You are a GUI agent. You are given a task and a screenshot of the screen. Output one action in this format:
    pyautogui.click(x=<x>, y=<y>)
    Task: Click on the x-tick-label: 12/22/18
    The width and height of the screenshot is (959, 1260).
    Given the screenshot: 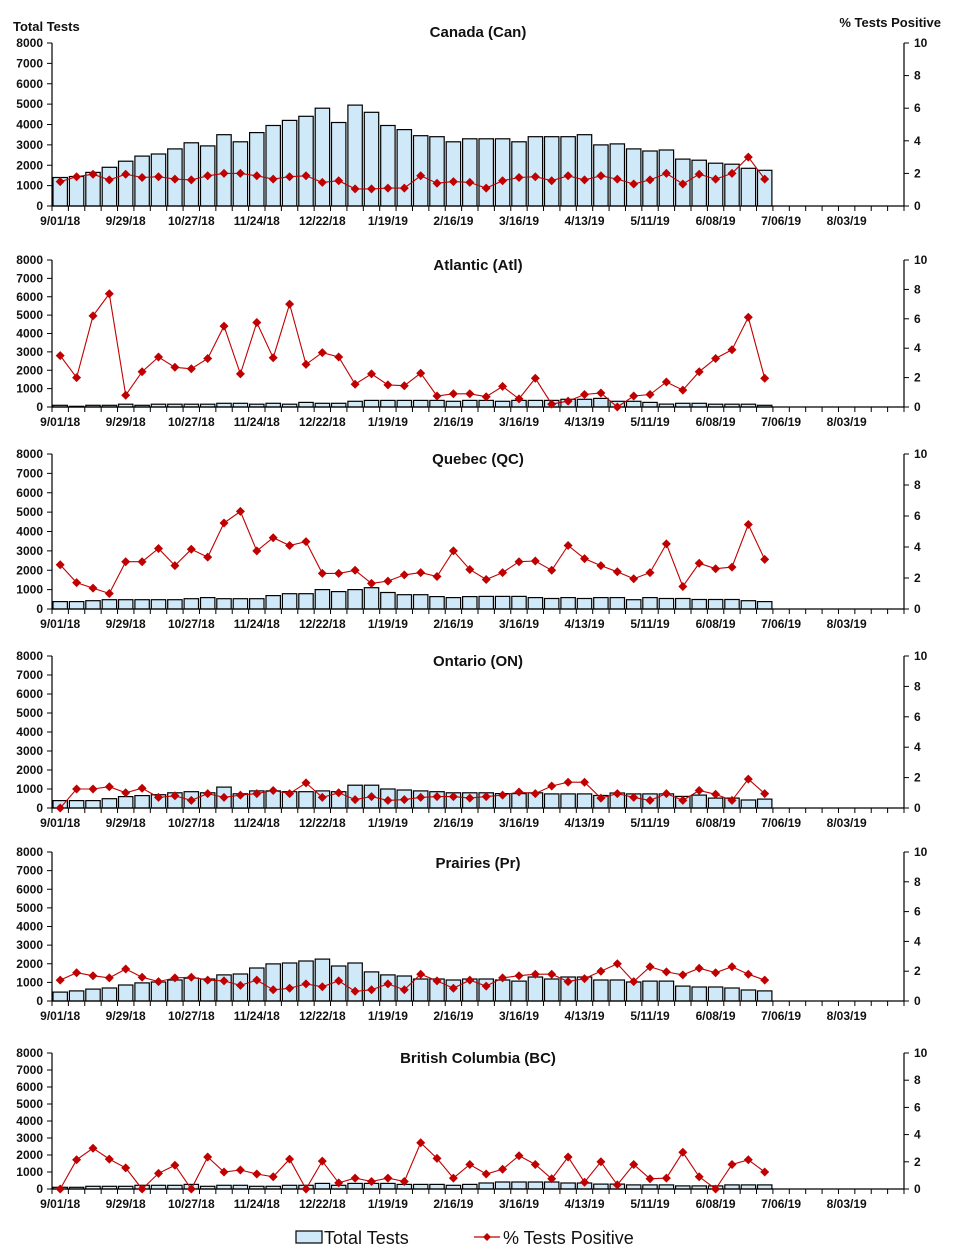 What is the action you would take?
    pyautogui.click(x=322, y=1204)
    